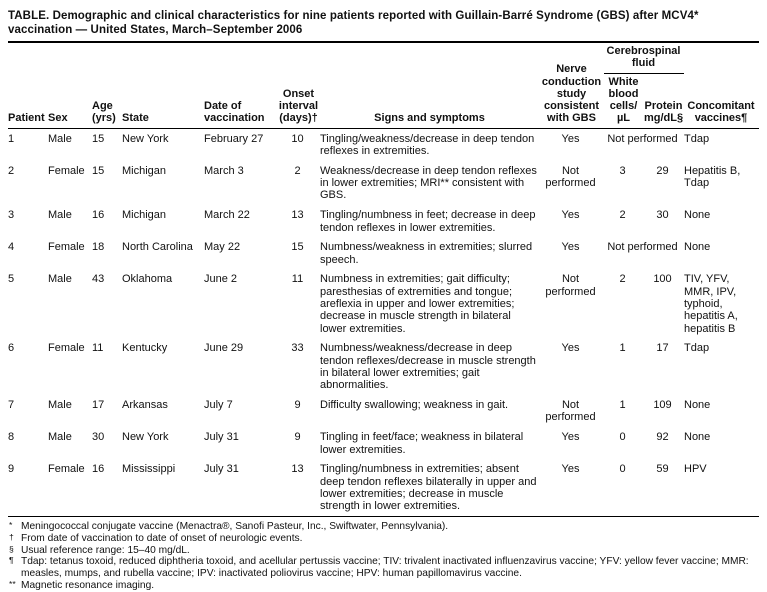 Image resolution: width=767 pixels, height=592 pixels. I want to click on cell-protein: 29, so click(662, 170).